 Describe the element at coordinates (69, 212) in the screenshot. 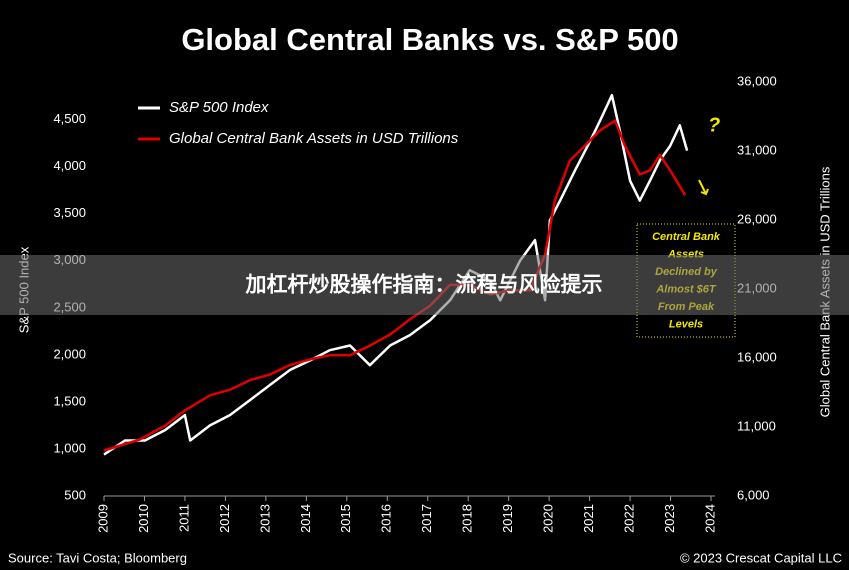

I see `y-tick-label: 3,500` at that location.